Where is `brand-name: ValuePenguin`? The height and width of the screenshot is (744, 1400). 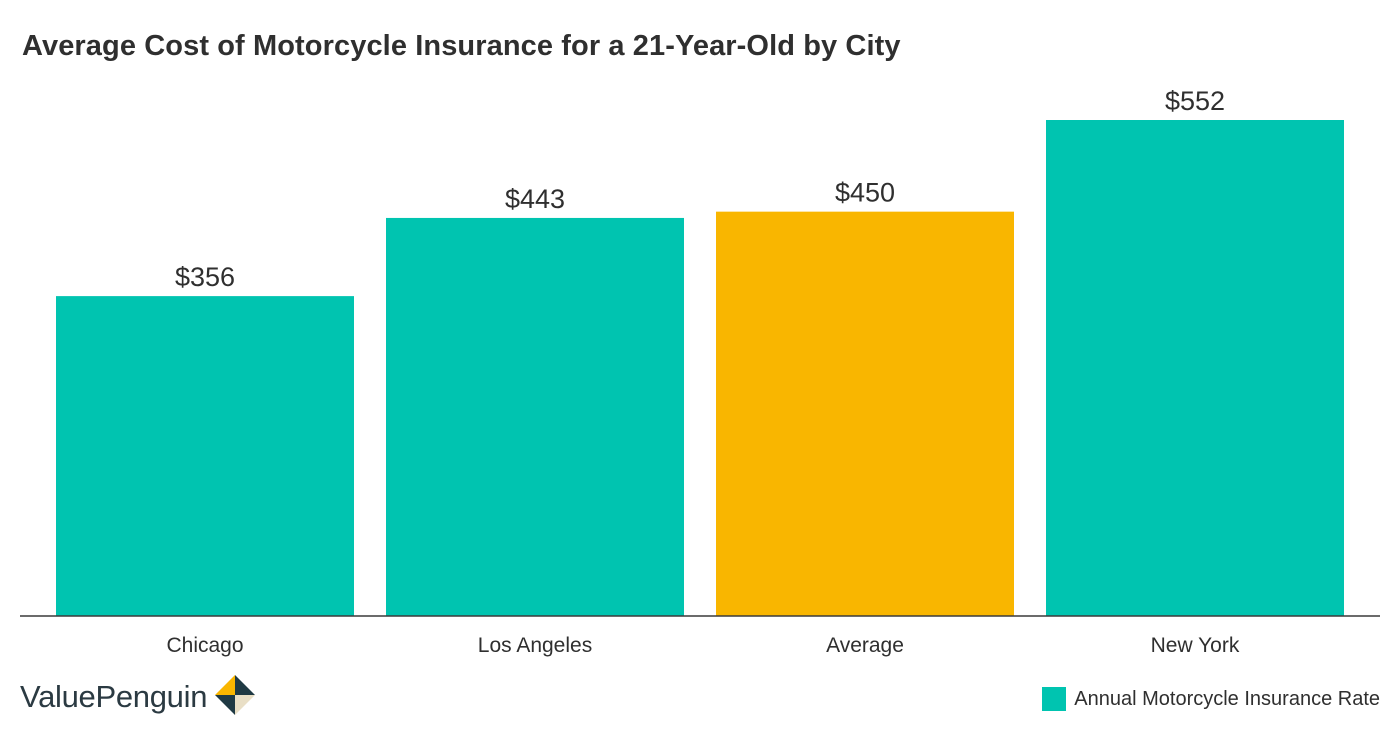 brand-name: ValuePenguin is located at coordinates (114, 696).